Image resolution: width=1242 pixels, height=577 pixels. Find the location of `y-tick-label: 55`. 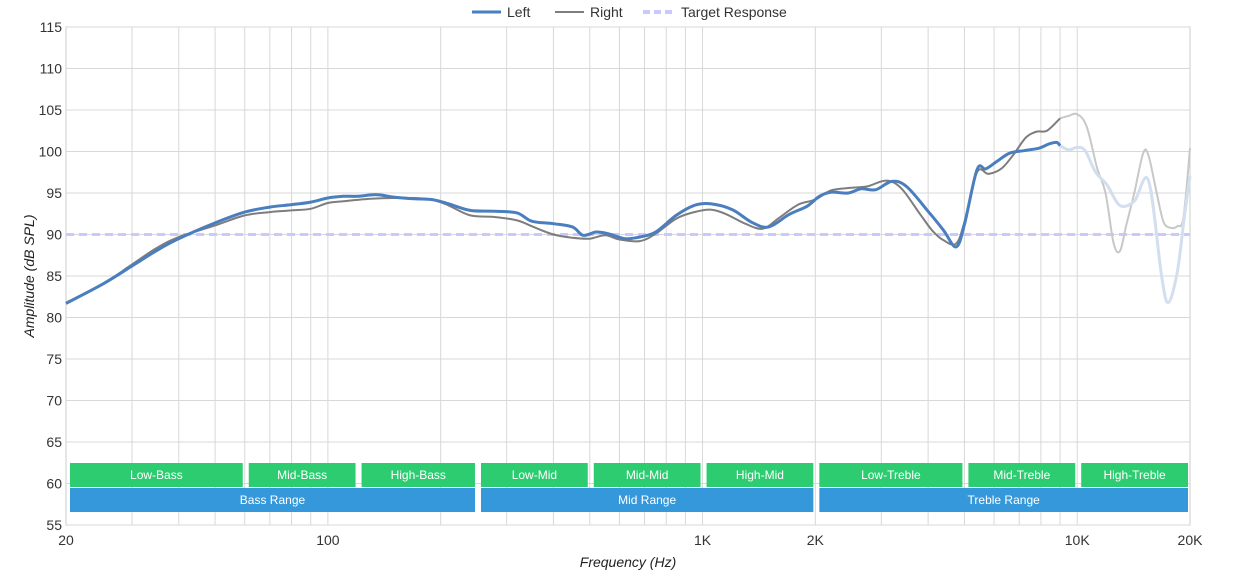

y-tick-label: 55 is located at coordinates (54, 525).